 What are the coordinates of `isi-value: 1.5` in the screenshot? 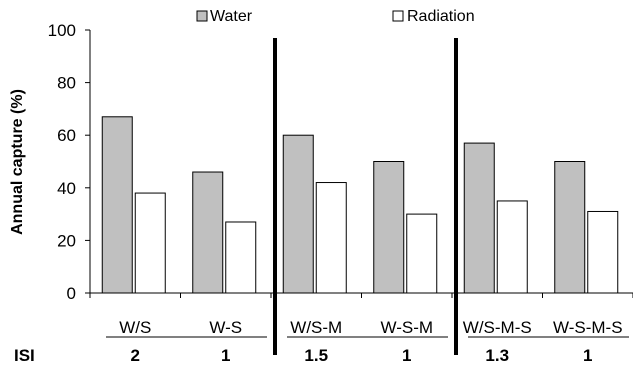 It's located at (316, 355).